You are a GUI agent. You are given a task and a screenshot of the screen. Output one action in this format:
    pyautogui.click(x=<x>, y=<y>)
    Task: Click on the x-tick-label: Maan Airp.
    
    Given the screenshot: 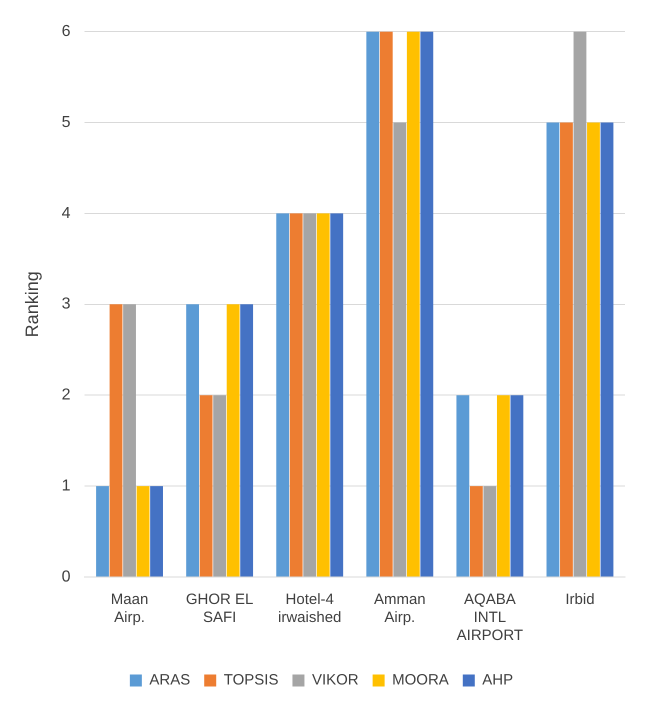 What is the action you would take?
    pyautogui.click(x=129, y=608)
    